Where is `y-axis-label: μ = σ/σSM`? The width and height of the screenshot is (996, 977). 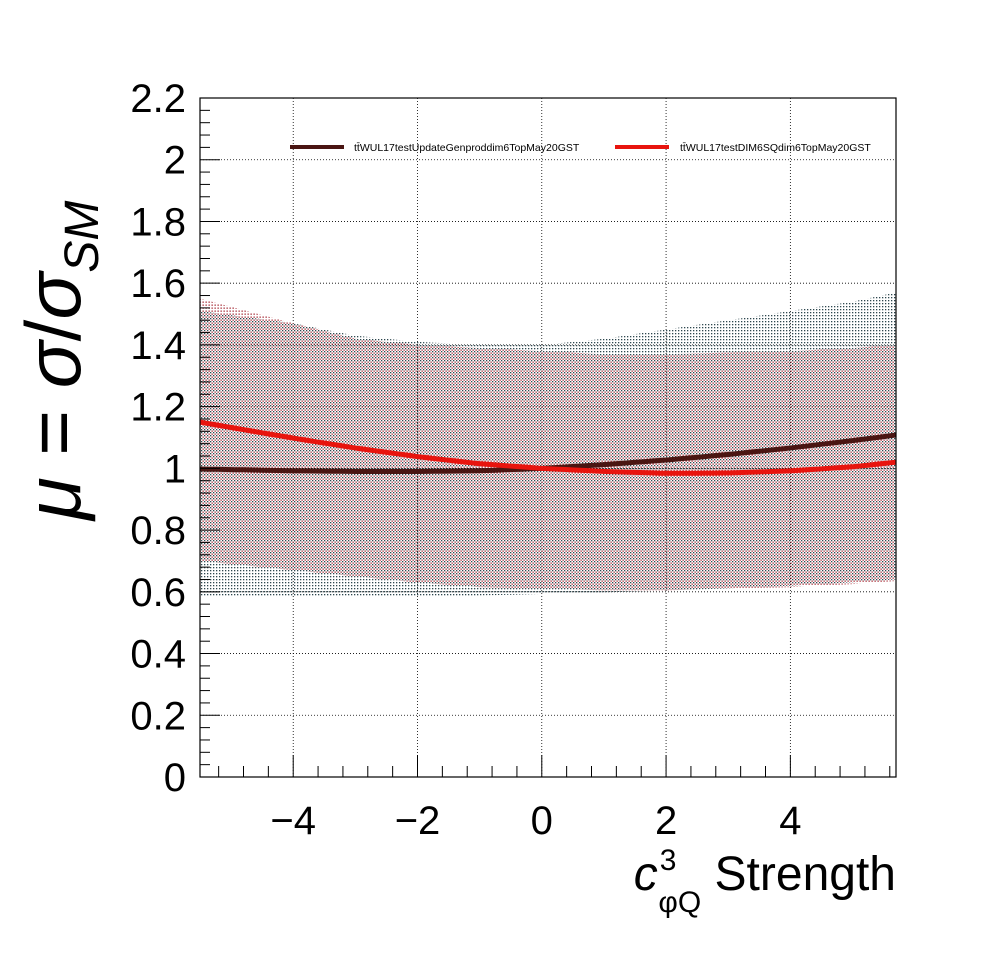 y-axis-label: μ = σ/σSM is located at coordinates (59, 361).